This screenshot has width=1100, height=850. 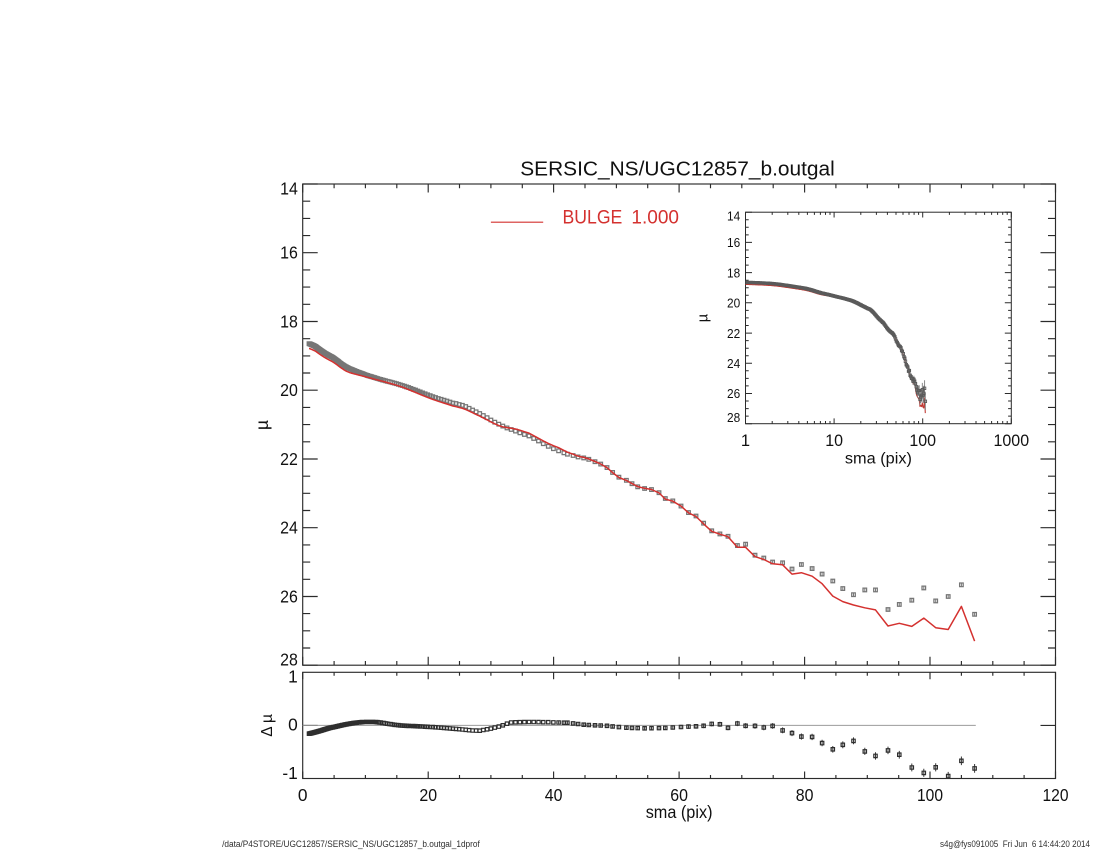 What do you see at coordinates (593, 217) in the screenshot?
I see `svg-text: BULGE` at bounding box center [593, 217].